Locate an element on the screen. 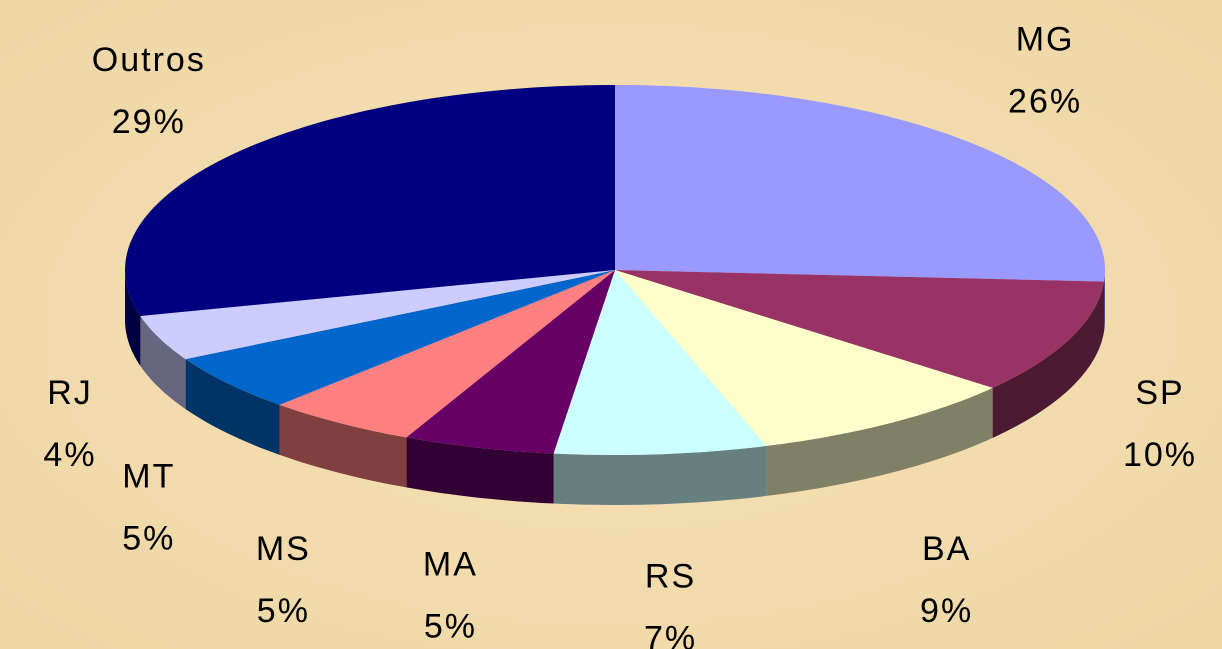  slice-value-label: 7% is located at coordinates (670, 634).